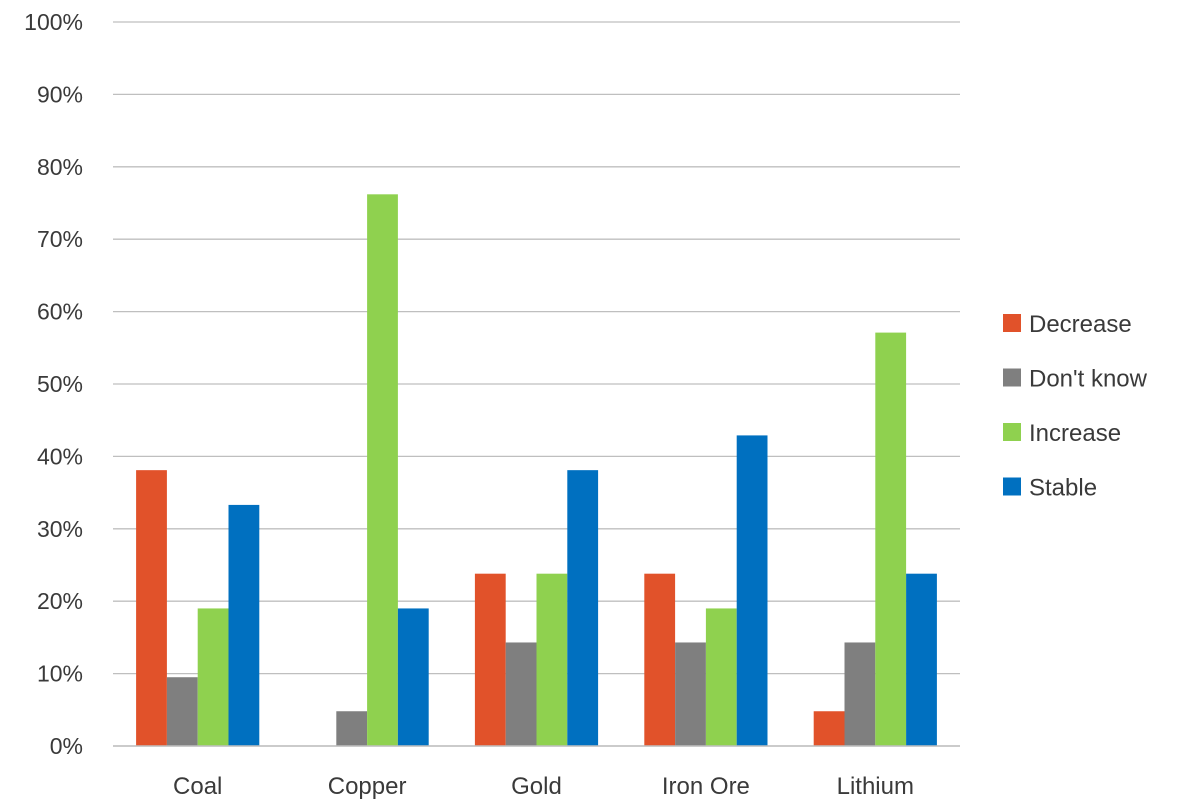 Image resolution: width=1179 pixels, height=808 pixels. Describe the element at coordinates (1088, 379) in the screenshot. I see `legend-label: Don't know` at that location.